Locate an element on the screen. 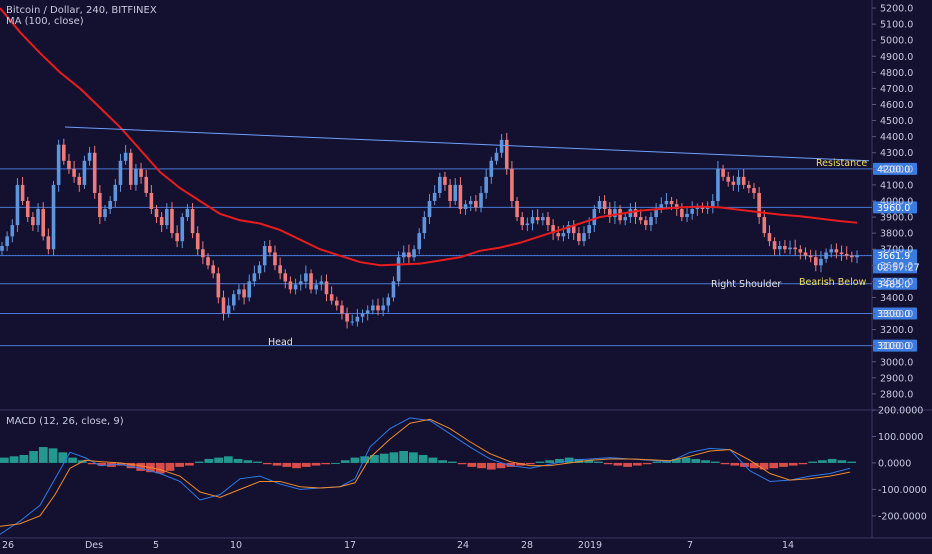 The width and height of the screenshot is (932, 554). descending-trend-line is located at coordinates (467, 144).